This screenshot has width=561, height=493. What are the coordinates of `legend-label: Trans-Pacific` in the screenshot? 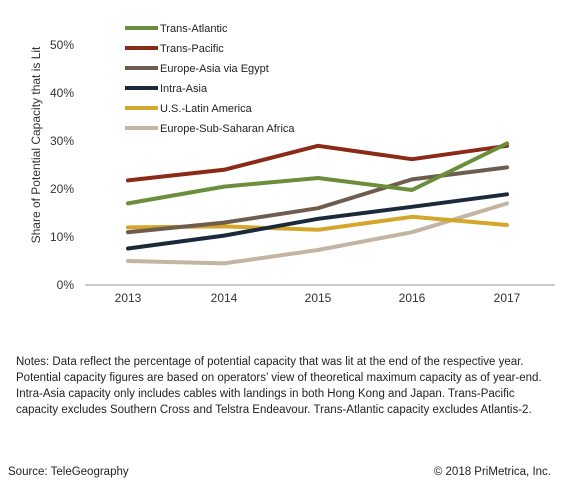 It's located at (192, 49).